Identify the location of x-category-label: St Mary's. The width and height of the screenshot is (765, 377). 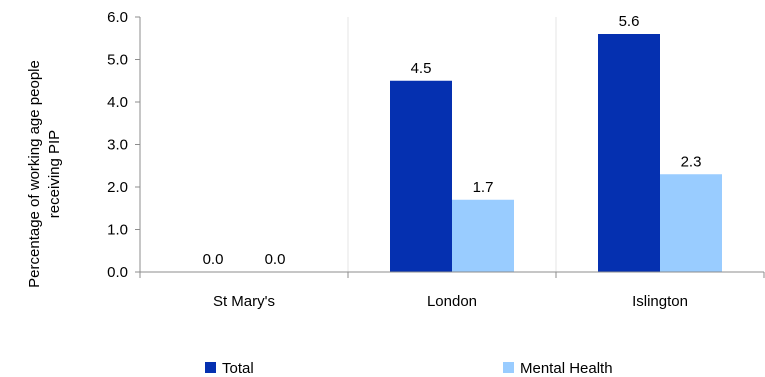
(244, 301).